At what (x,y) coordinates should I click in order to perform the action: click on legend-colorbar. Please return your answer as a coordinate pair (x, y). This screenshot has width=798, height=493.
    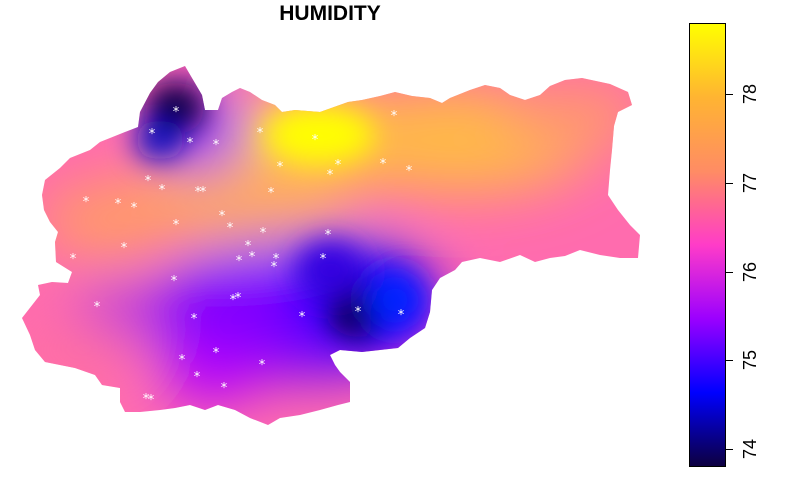
    Looking at the image, I should click on (707, 245).